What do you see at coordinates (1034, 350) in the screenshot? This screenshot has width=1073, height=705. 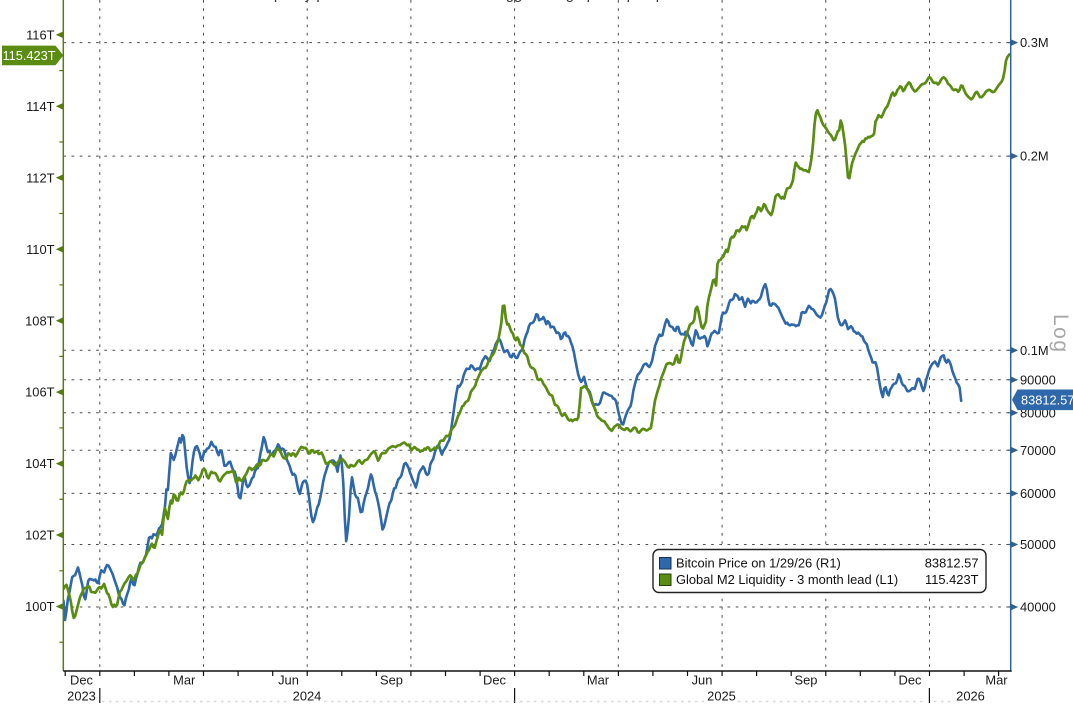 I see `svg-text: 0.1M` at bounding box center [1034, 350].